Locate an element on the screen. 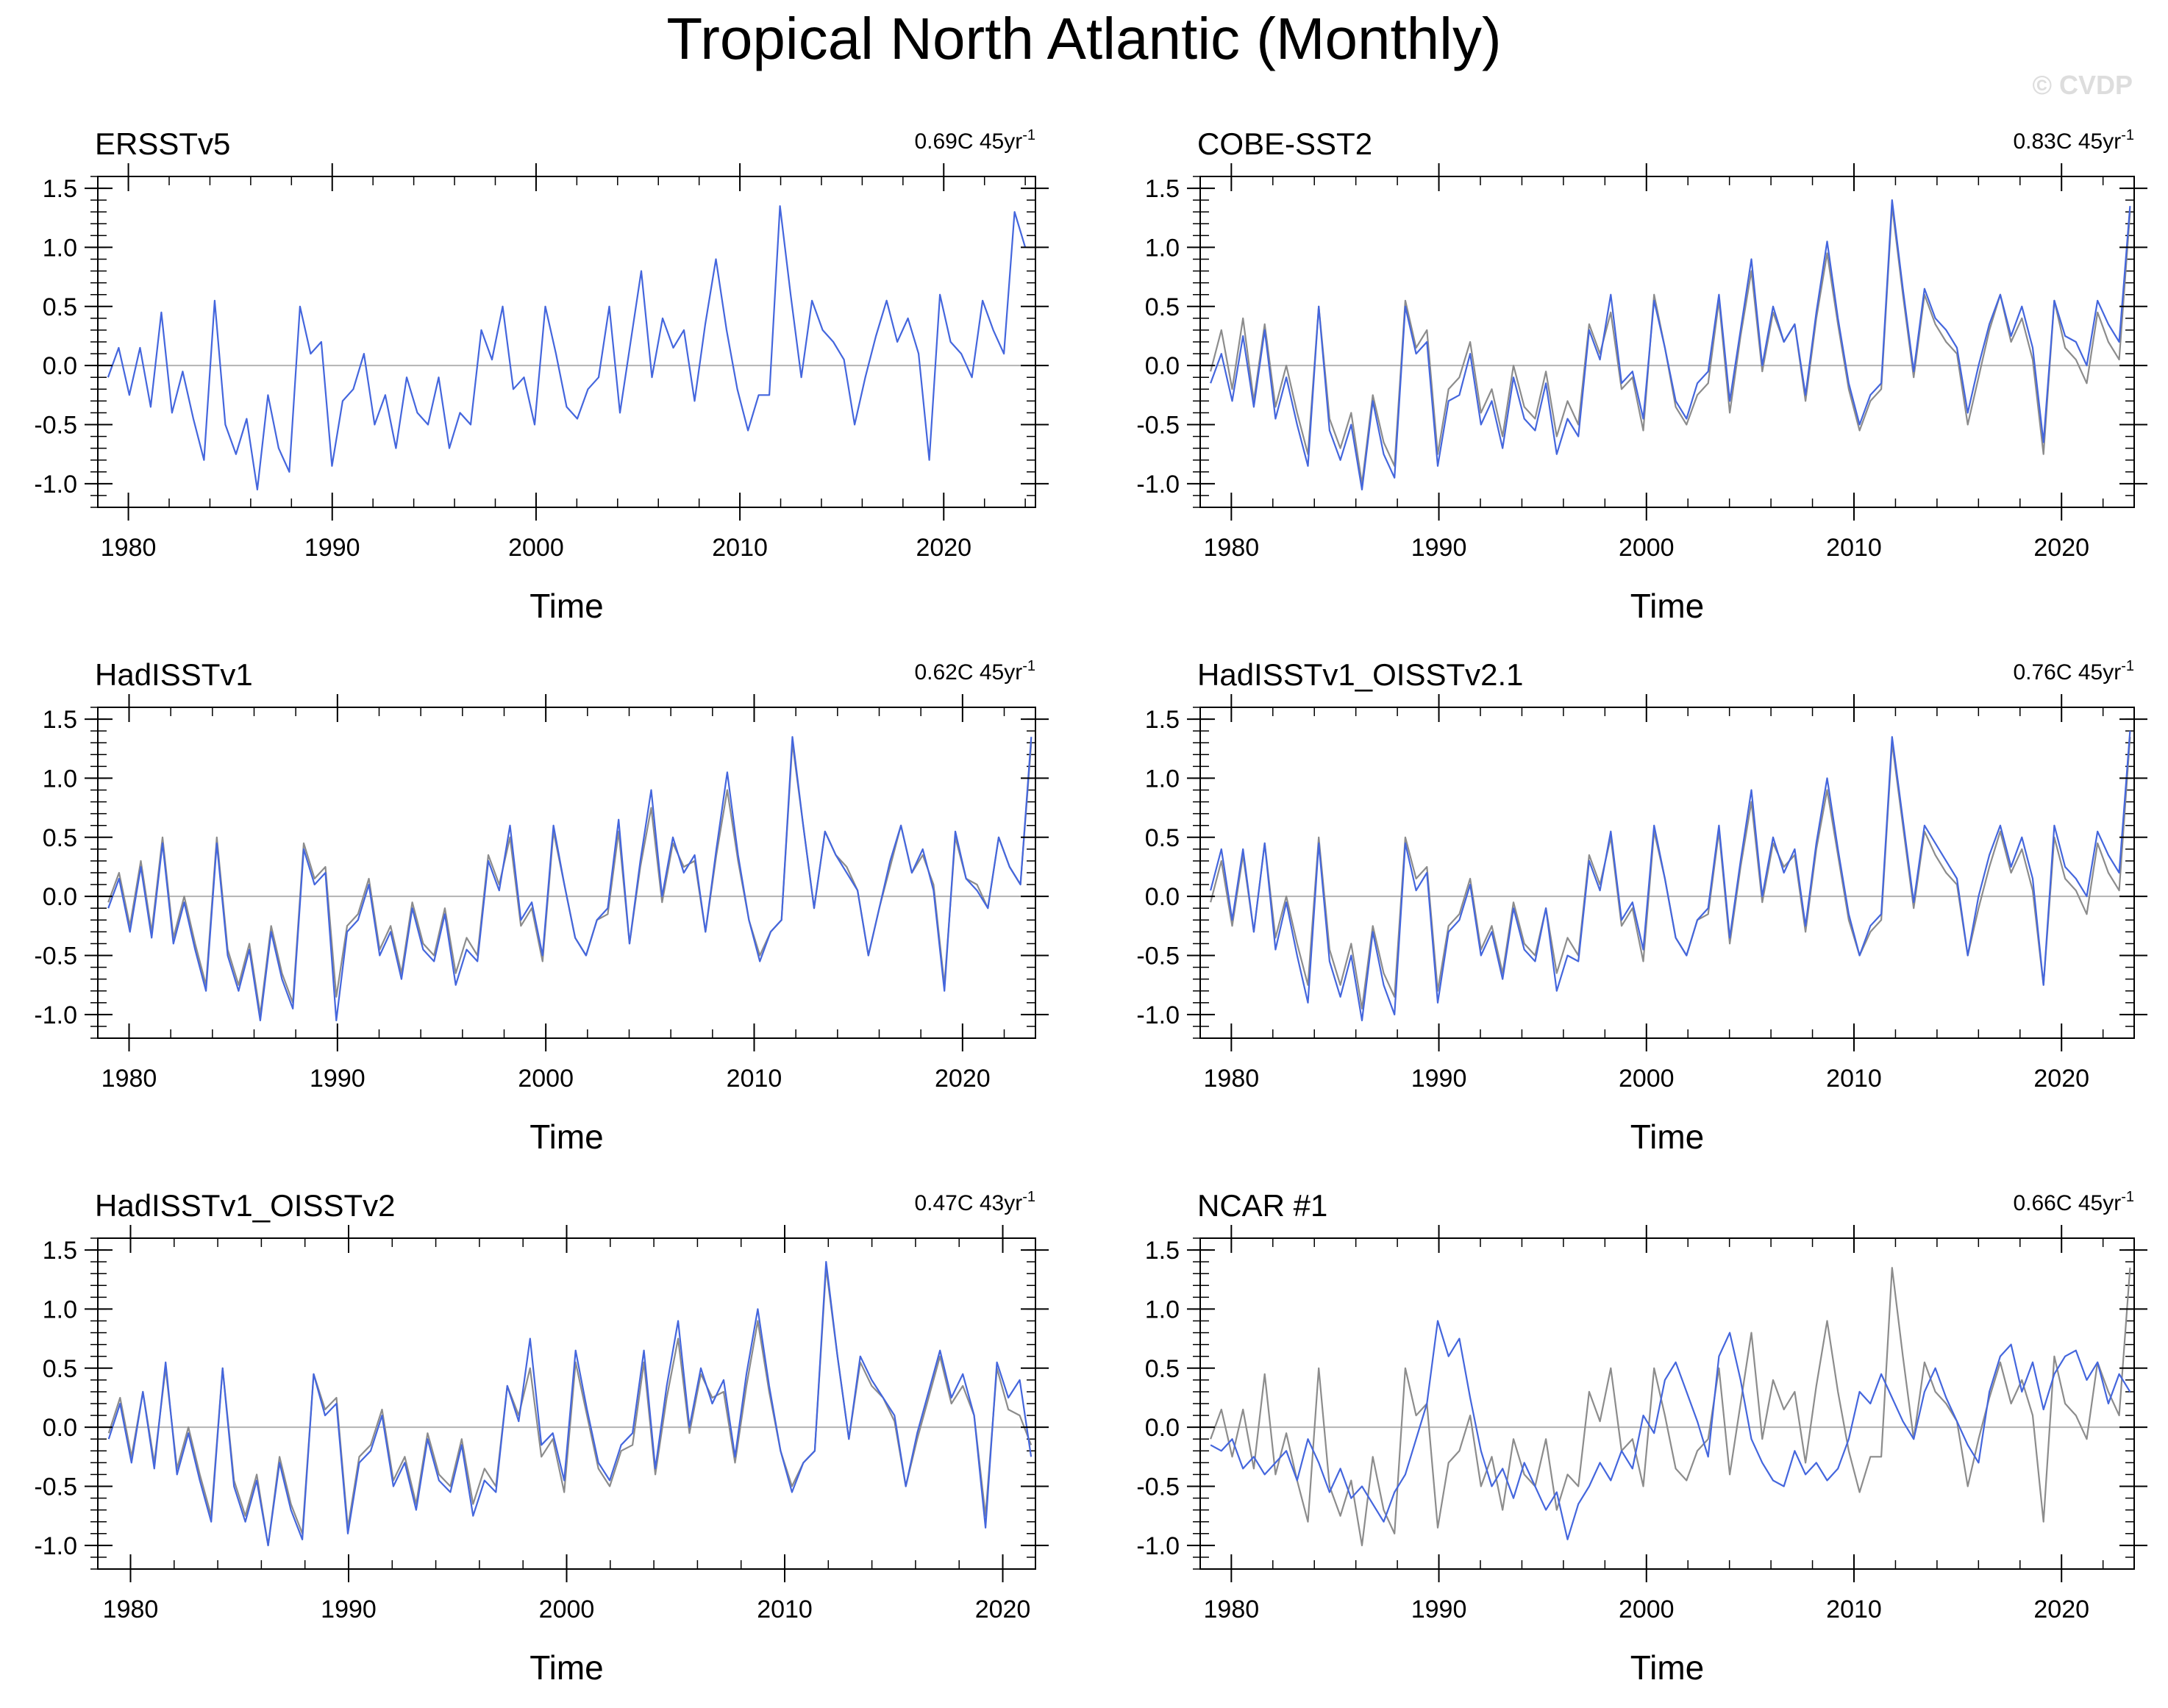 Image resolution: width=2168 pixels, height=1708 pixels. panel-title: ERSSTv5 is located at coordinates (162, 143).